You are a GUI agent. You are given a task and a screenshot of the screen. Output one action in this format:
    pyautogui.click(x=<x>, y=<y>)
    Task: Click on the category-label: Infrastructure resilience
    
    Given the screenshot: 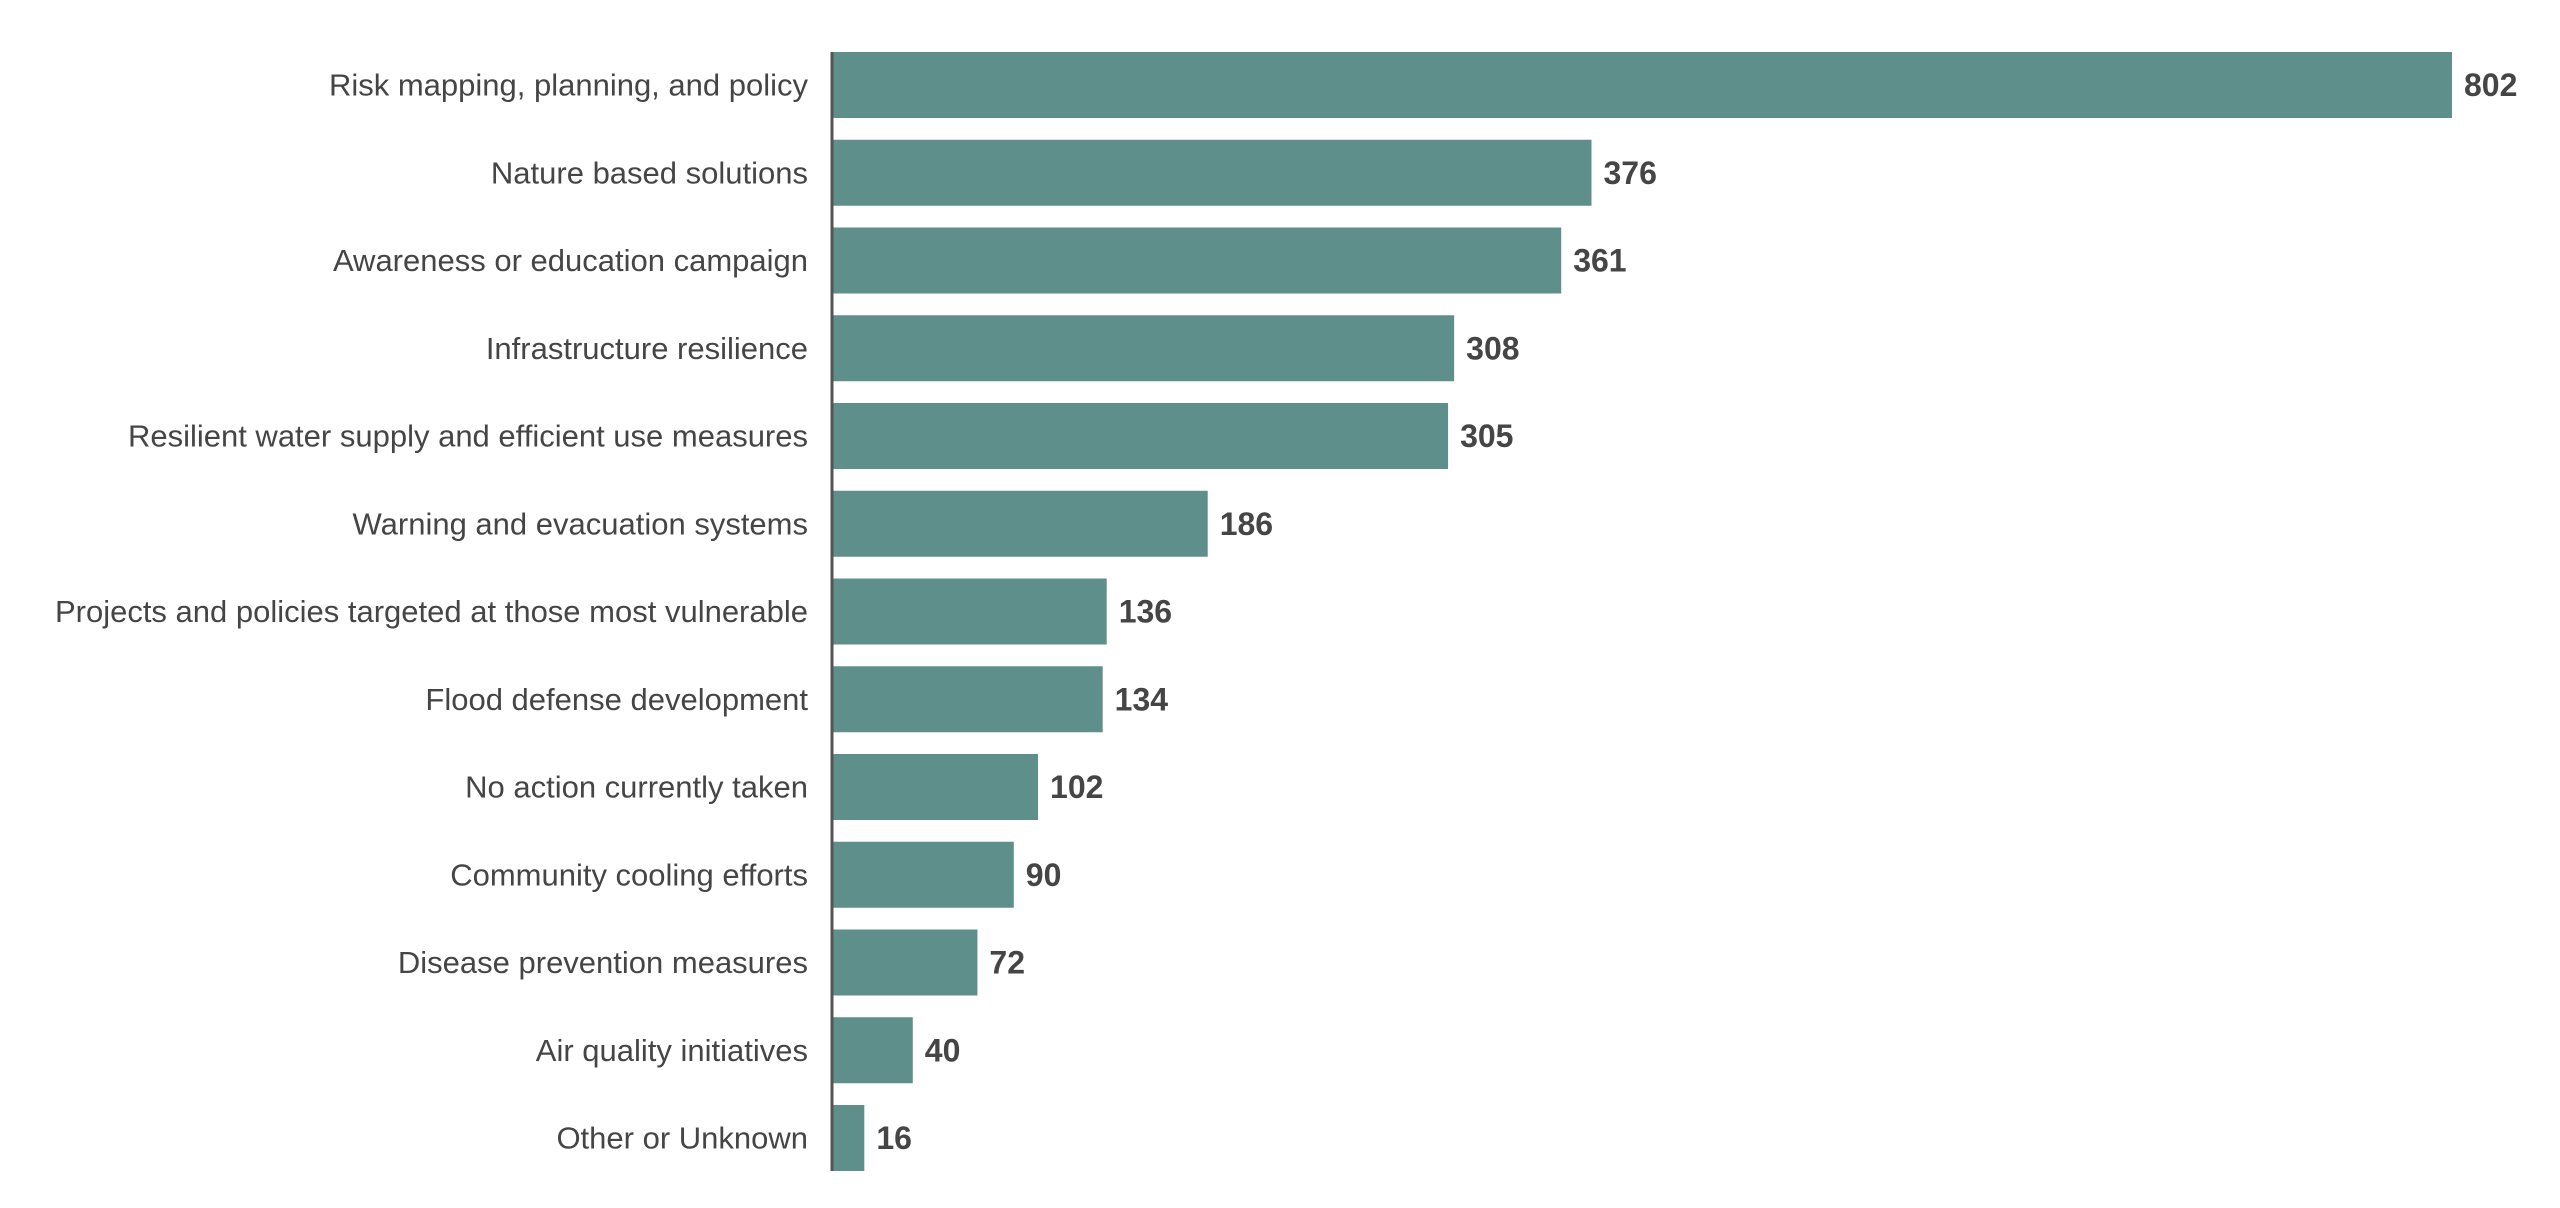 What is the action you would take?
    pyautogui.click(x=647, y=348)
    